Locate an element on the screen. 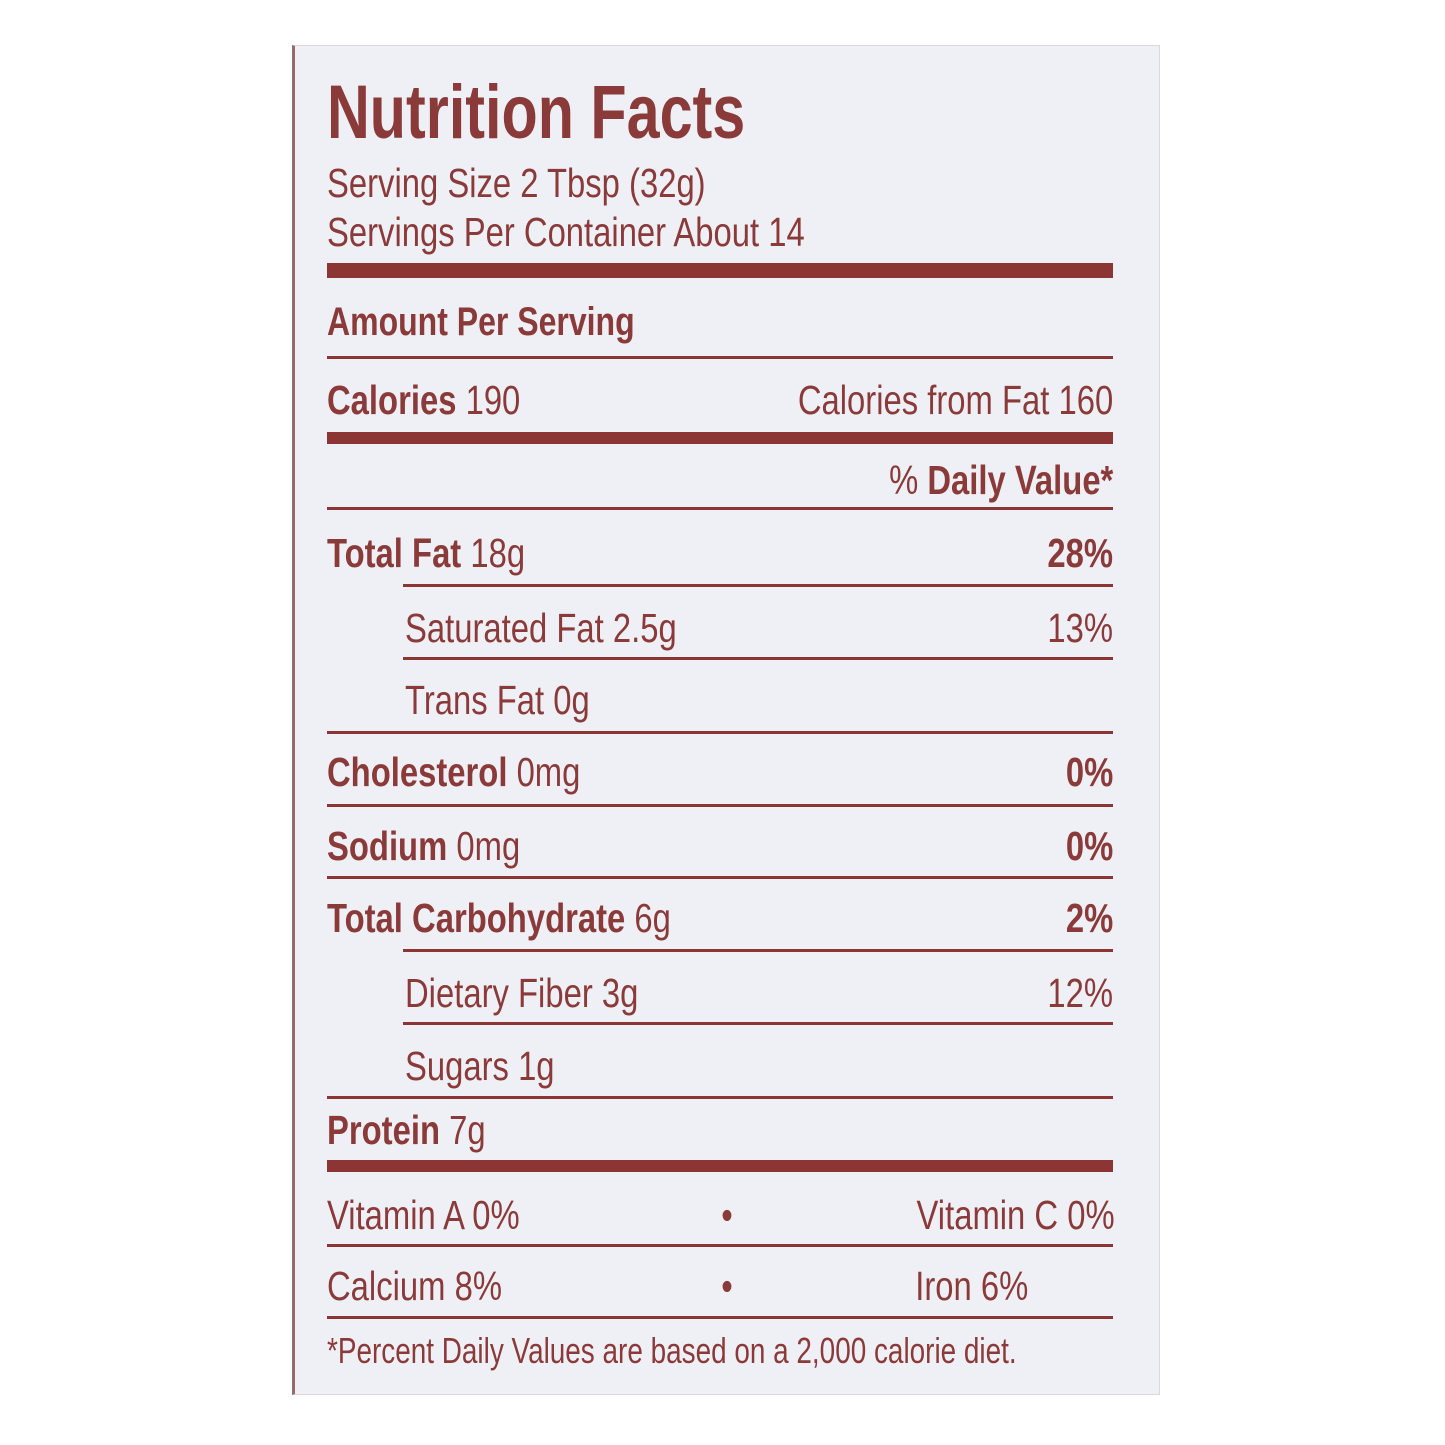 This screenshot has height=1445, width=1445. nutrient-label: Trans Fat is located at coordinates (475, 700).